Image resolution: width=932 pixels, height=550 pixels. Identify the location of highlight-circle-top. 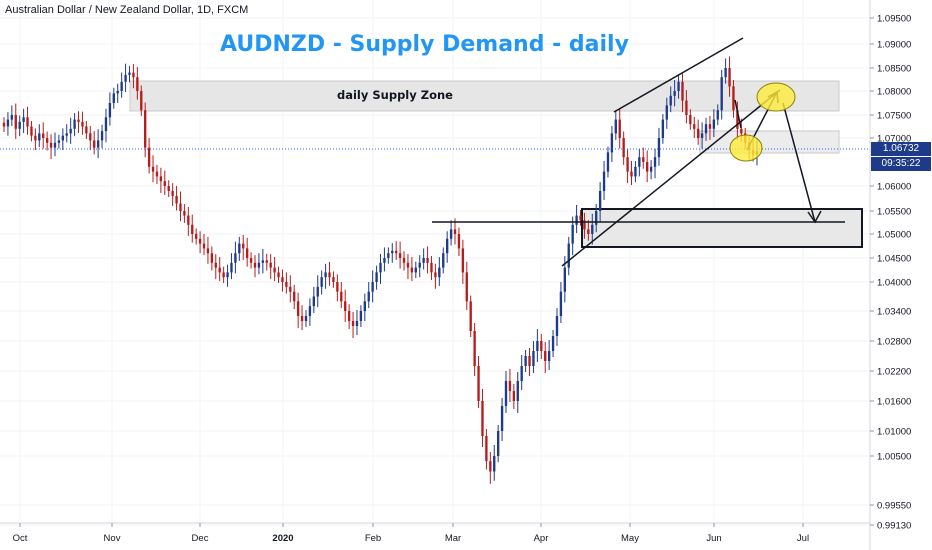
(776, 97).